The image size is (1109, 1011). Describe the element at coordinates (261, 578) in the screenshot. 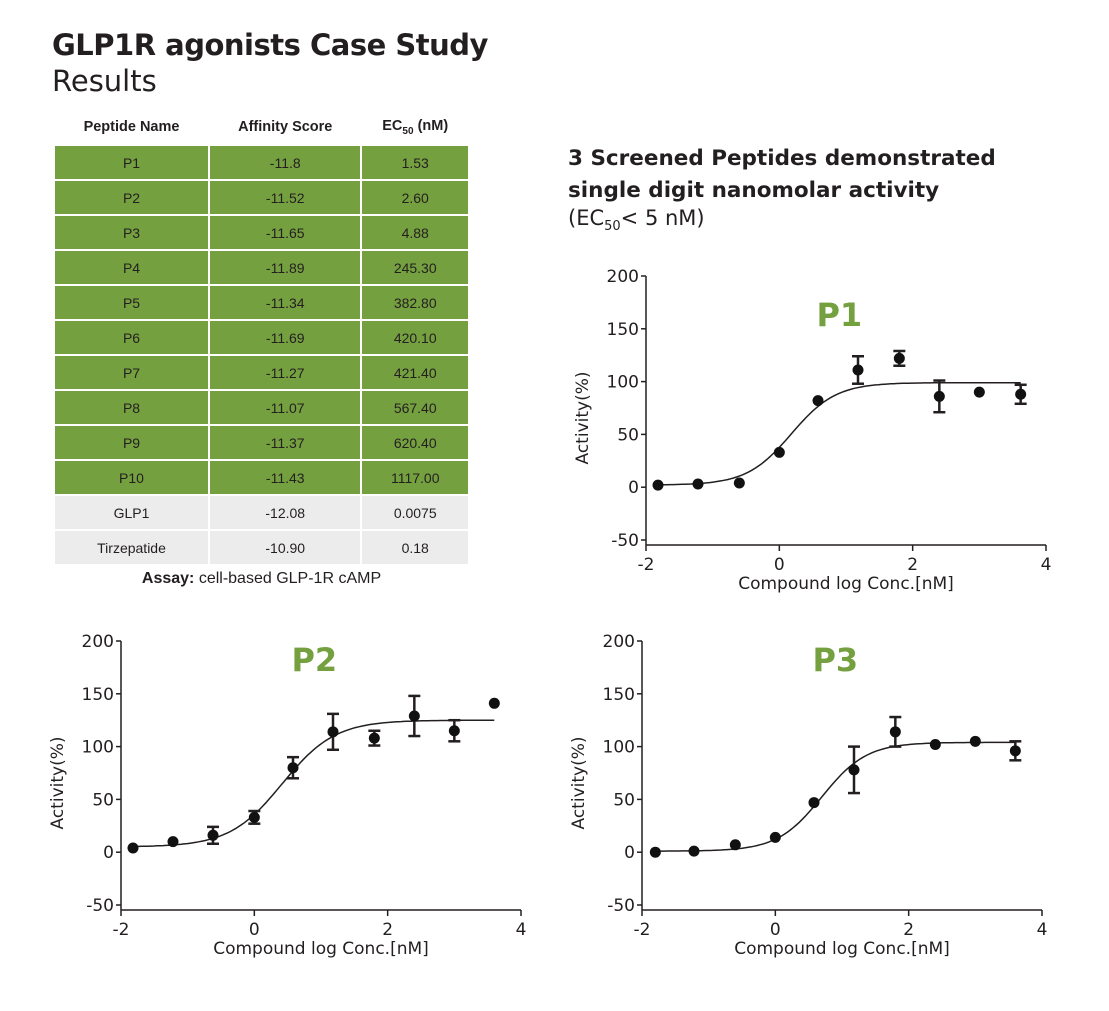

I see `assay-caption: Assay: cell-based GLP-1R cAMP` at that location.